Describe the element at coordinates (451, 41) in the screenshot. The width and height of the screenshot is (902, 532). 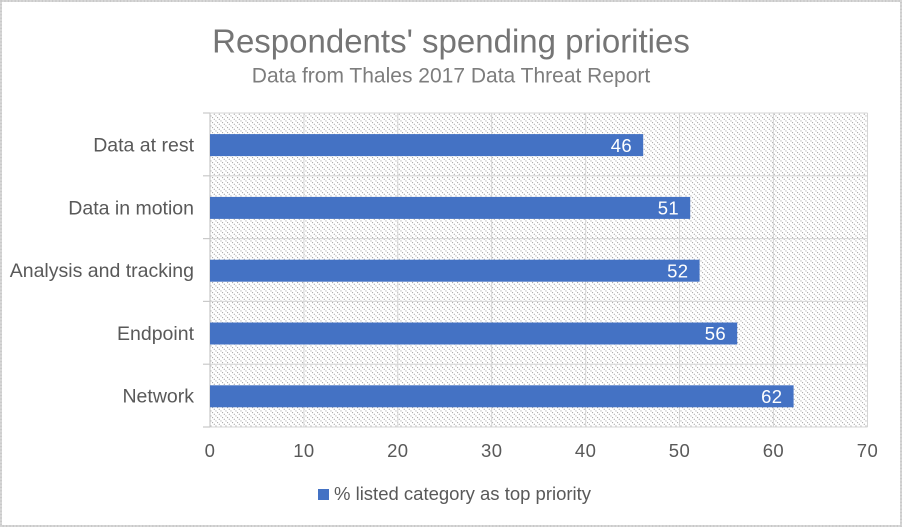
I see `svg-text:Respondents' spending prioriti: Respondents' spending priorities` at that location.